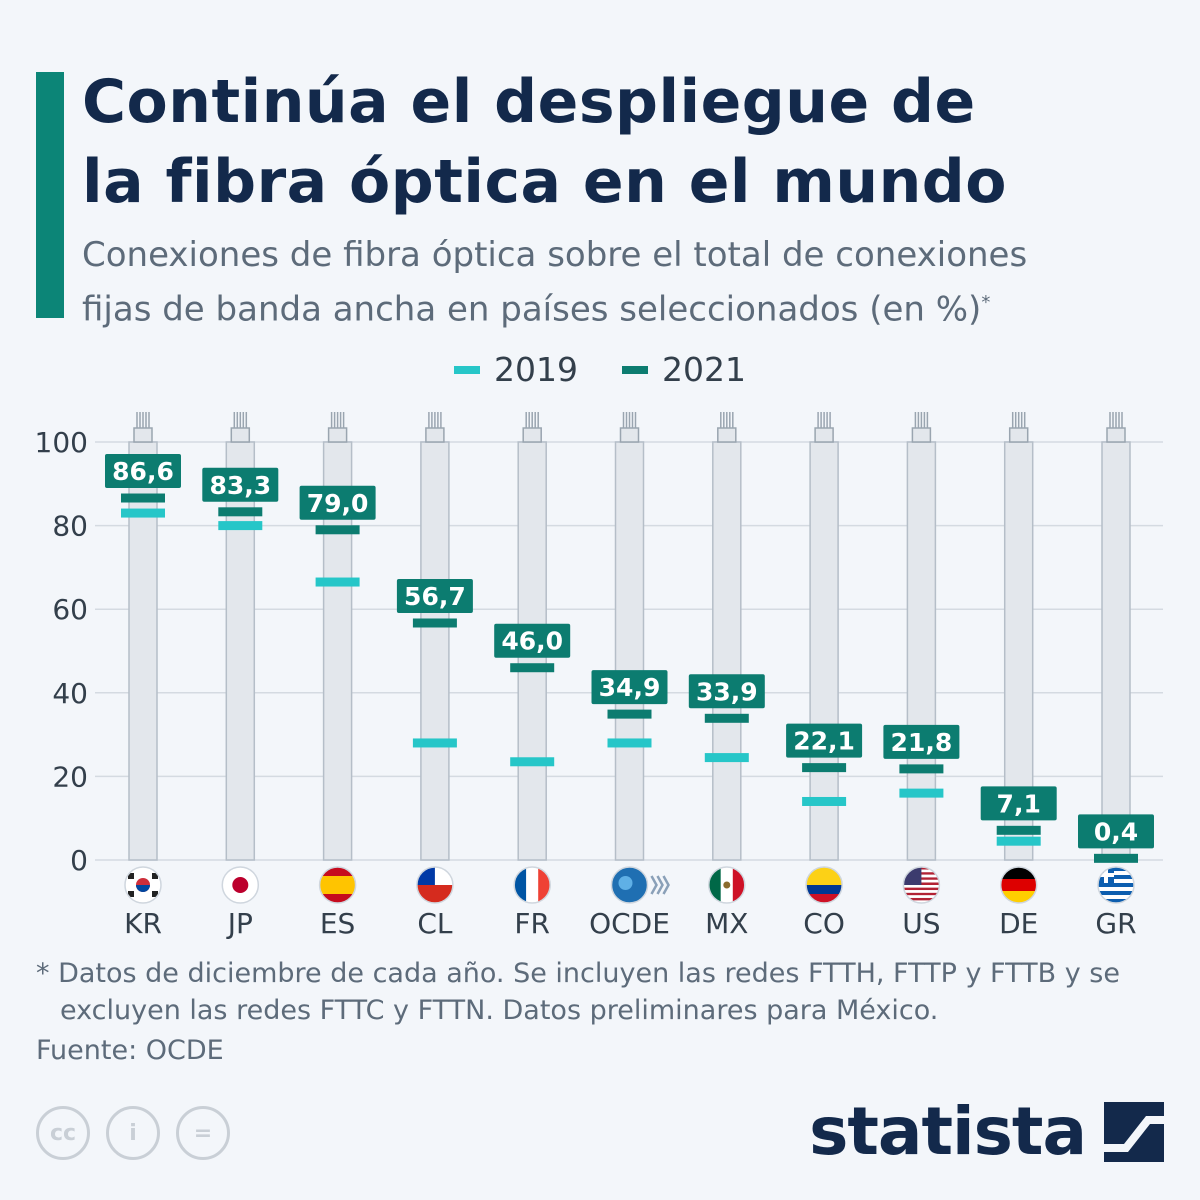  What do you see at coordinates (824, 768) in the screenshot?
I see `marker-2021-CO` at bounding box center [824, 768].